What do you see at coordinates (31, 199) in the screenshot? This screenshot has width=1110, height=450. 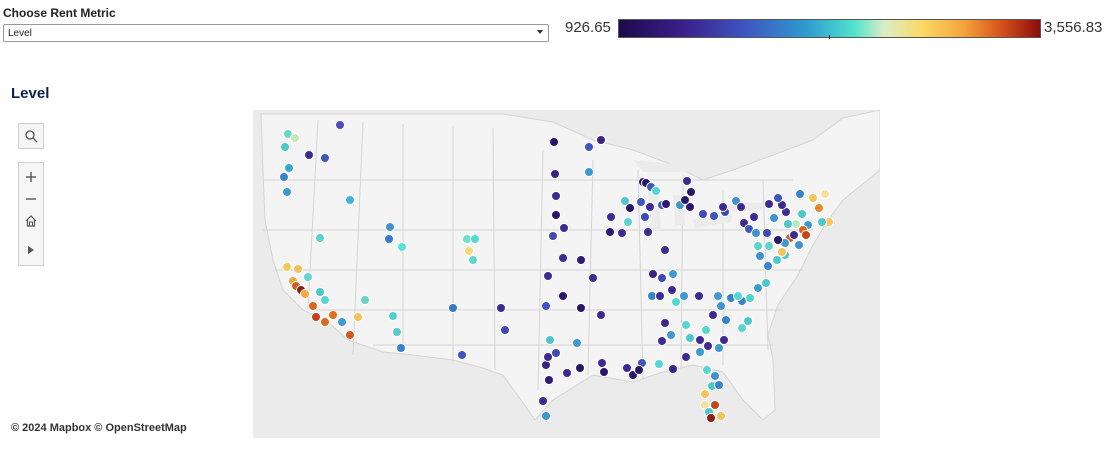 I see `zoom-out-icon` at bounding box center [31, 199].